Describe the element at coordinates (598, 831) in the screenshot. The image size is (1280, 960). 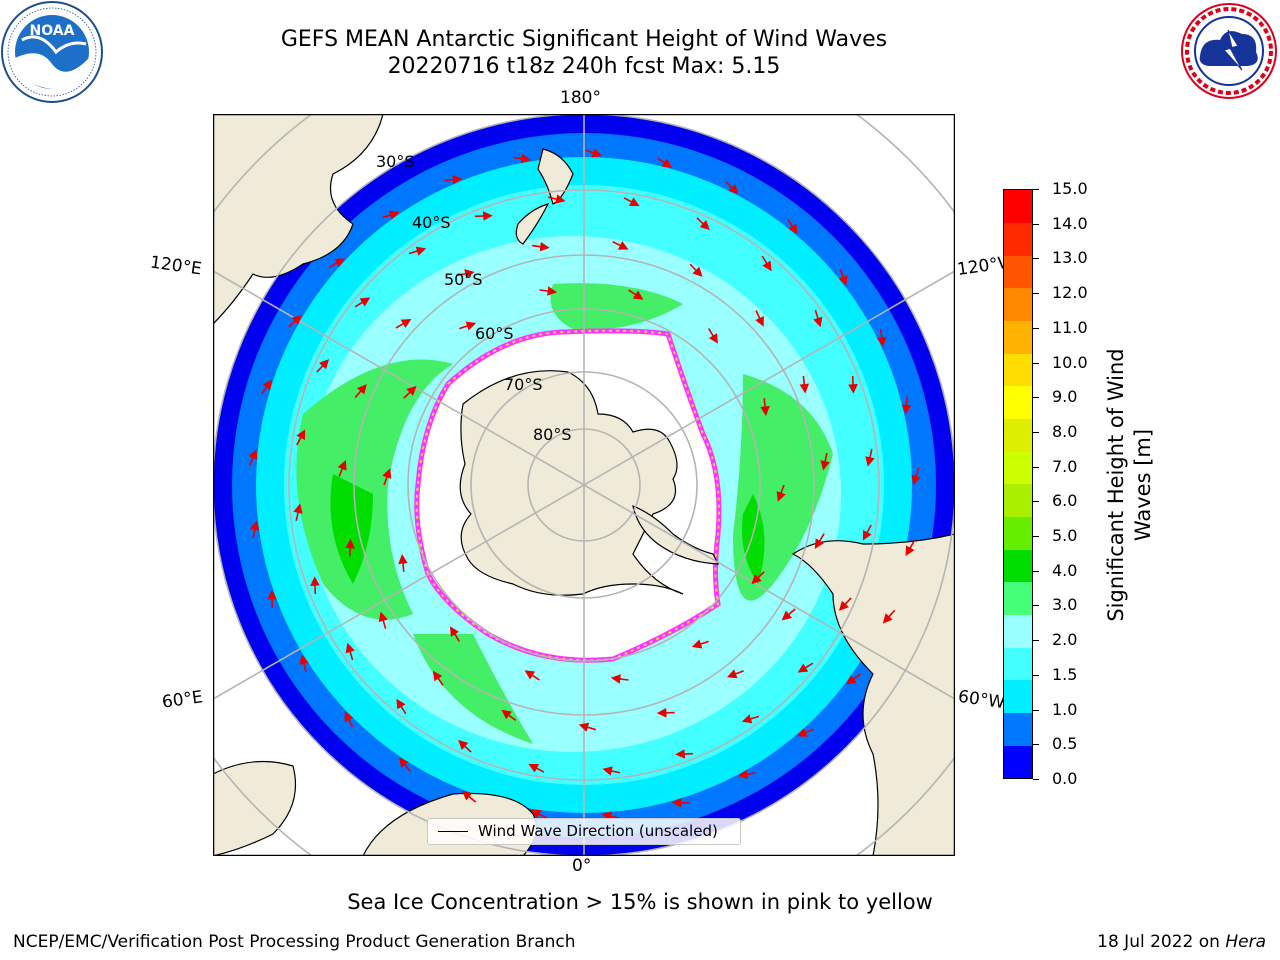
I see `legend-label: Wind Wave Direction (unscaled)` at that location.